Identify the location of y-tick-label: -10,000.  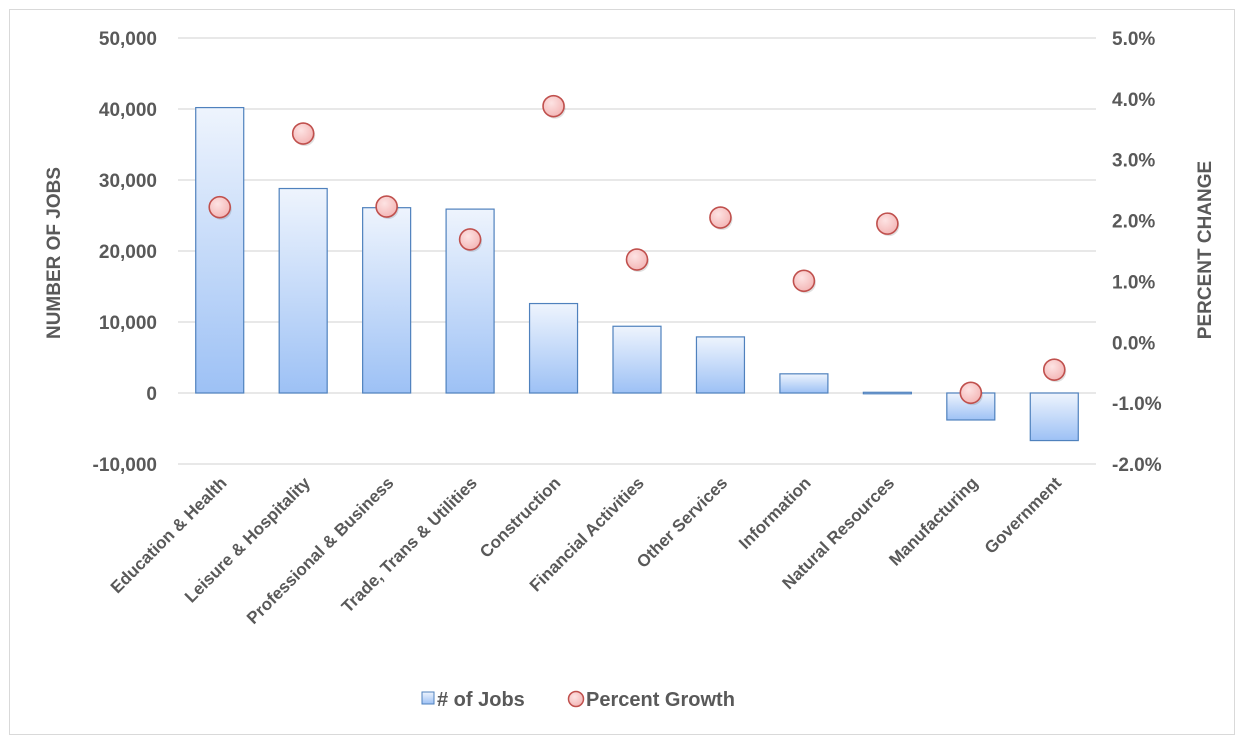
(125, 465).